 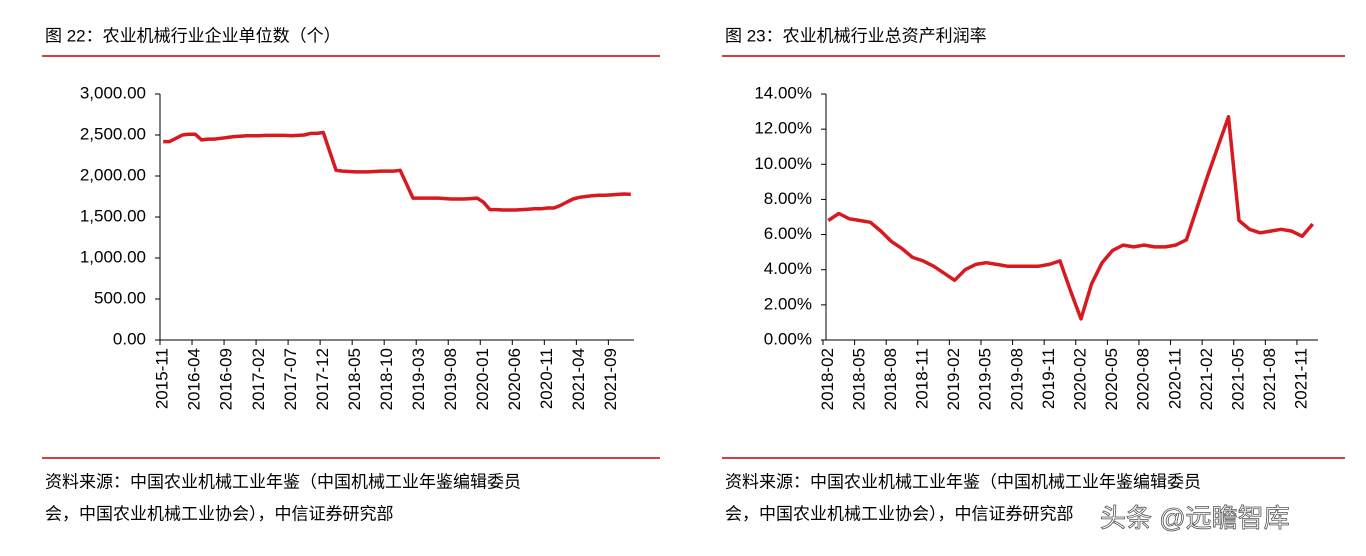 I want to click on y-tick-label: 12.00%, so click(x=783, y=128).